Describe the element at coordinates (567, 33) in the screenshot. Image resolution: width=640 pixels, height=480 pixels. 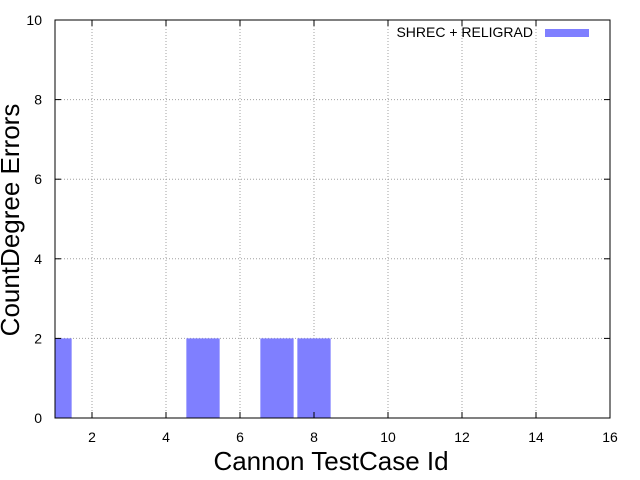
I see `legend-swatch` at that location.